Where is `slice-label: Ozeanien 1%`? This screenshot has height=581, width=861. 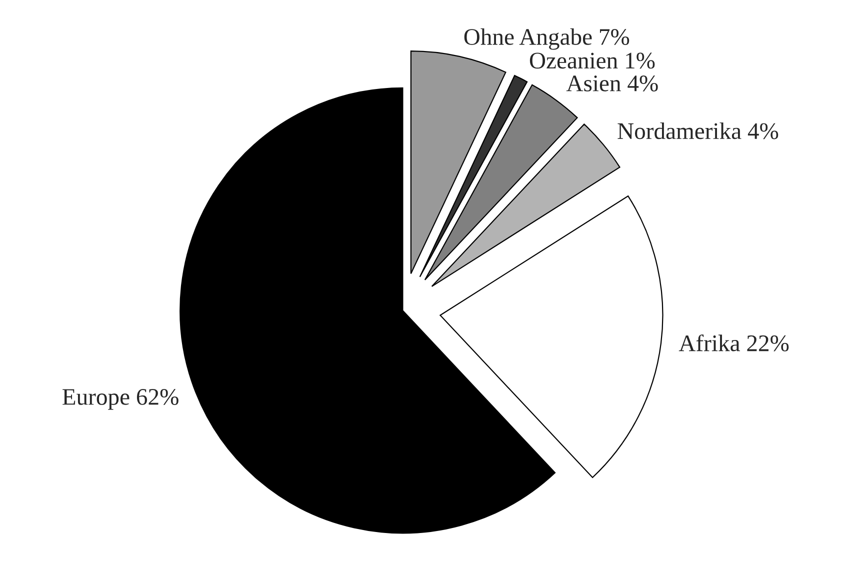 slice-label: Ozeanien 1% is located at coordinates (592, 60).